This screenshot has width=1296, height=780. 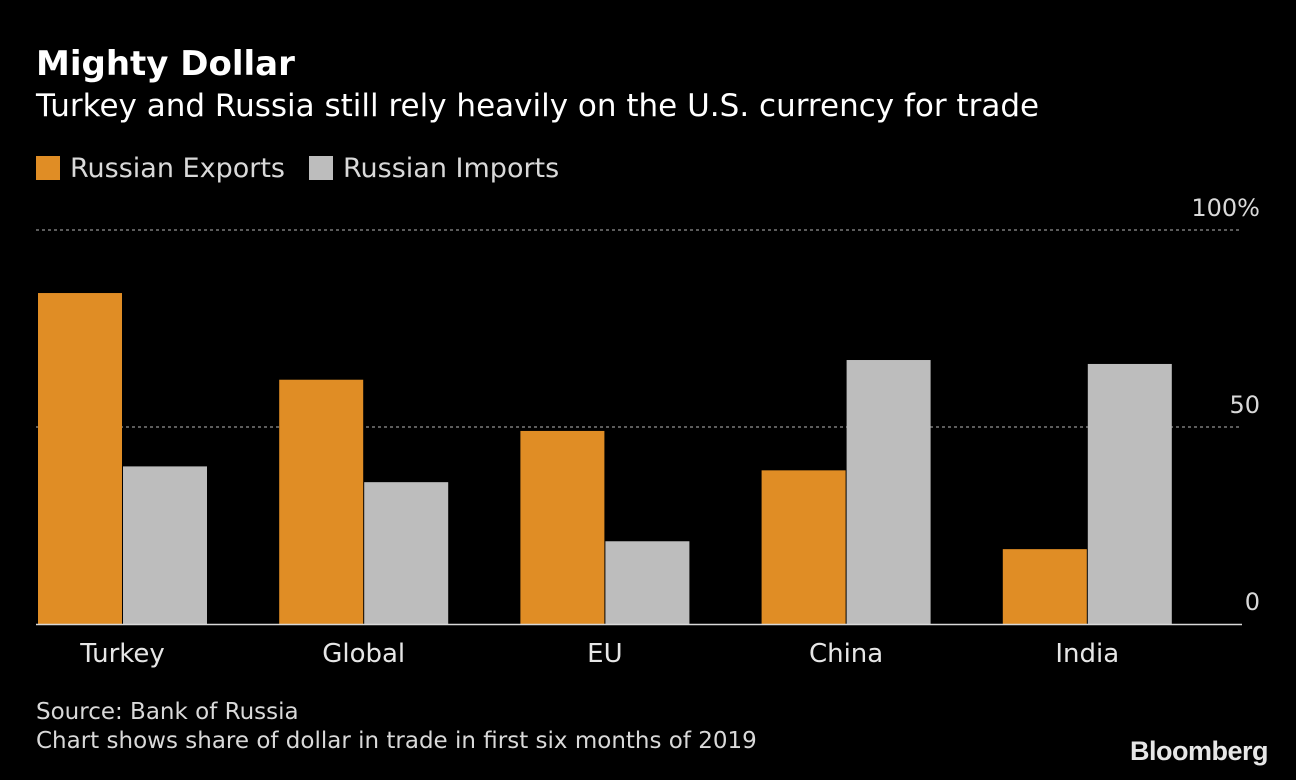 What do you see at coordinates (803, 547) in the screenshot?
I see `bar-russian-exports-china` at bounding box center [803, 547].